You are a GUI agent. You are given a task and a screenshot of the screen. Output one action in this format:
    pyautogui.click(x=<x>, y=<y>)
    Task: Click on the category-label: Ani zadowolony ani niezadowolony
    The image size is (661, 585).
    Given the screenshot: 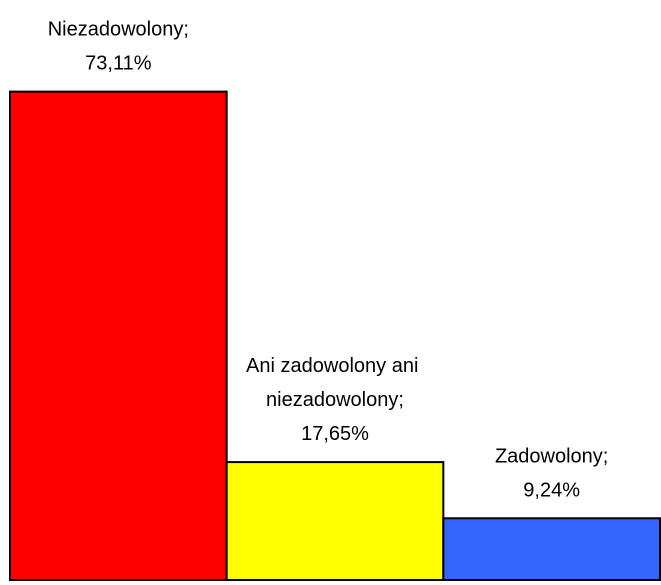 What is the action you would take?
    pyautogui.click(x=335, y=383)
    